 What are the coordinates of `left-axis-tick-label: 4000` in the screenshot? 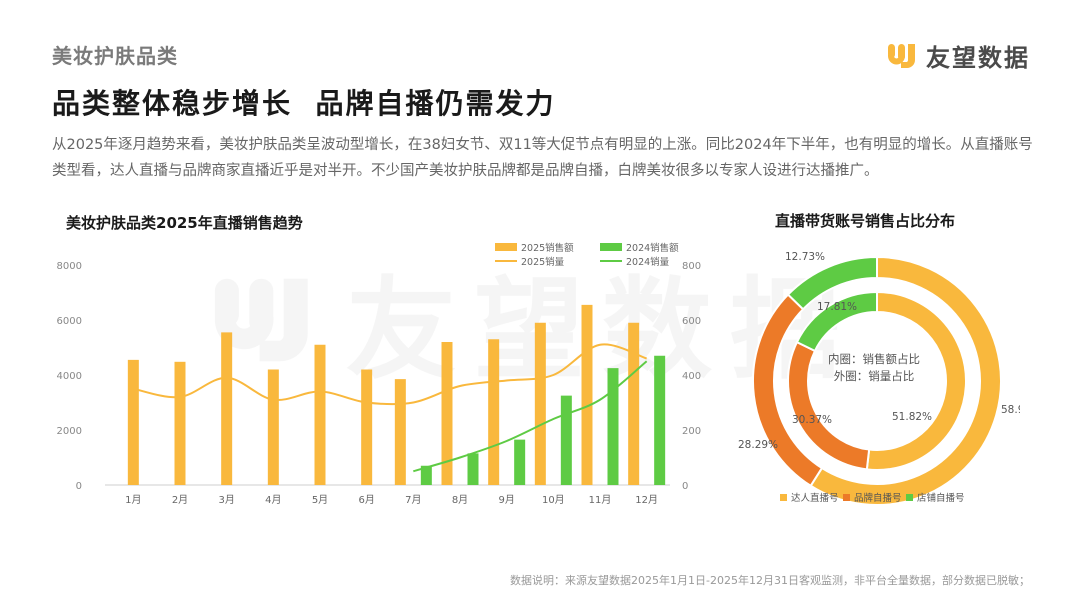 It's located at (69, 376).